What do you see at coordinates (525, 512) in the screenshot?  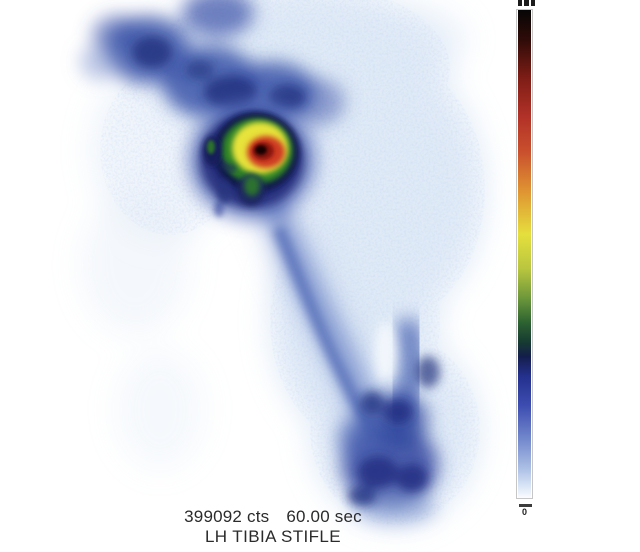 I see `colorbar-min-label: 0` at bounding box center [525, 512].